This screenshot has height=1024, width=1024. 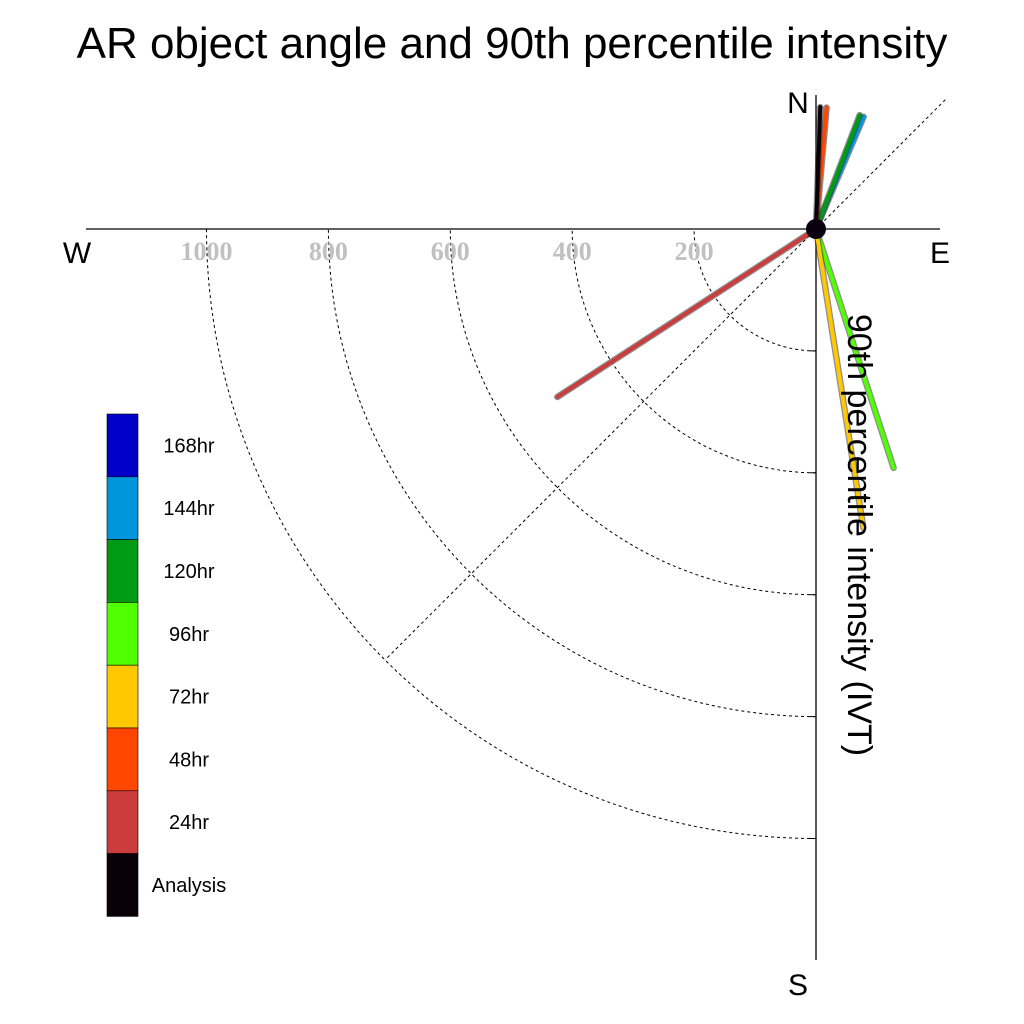 I want to click on vector-analysis, so click(x=818, y=168).